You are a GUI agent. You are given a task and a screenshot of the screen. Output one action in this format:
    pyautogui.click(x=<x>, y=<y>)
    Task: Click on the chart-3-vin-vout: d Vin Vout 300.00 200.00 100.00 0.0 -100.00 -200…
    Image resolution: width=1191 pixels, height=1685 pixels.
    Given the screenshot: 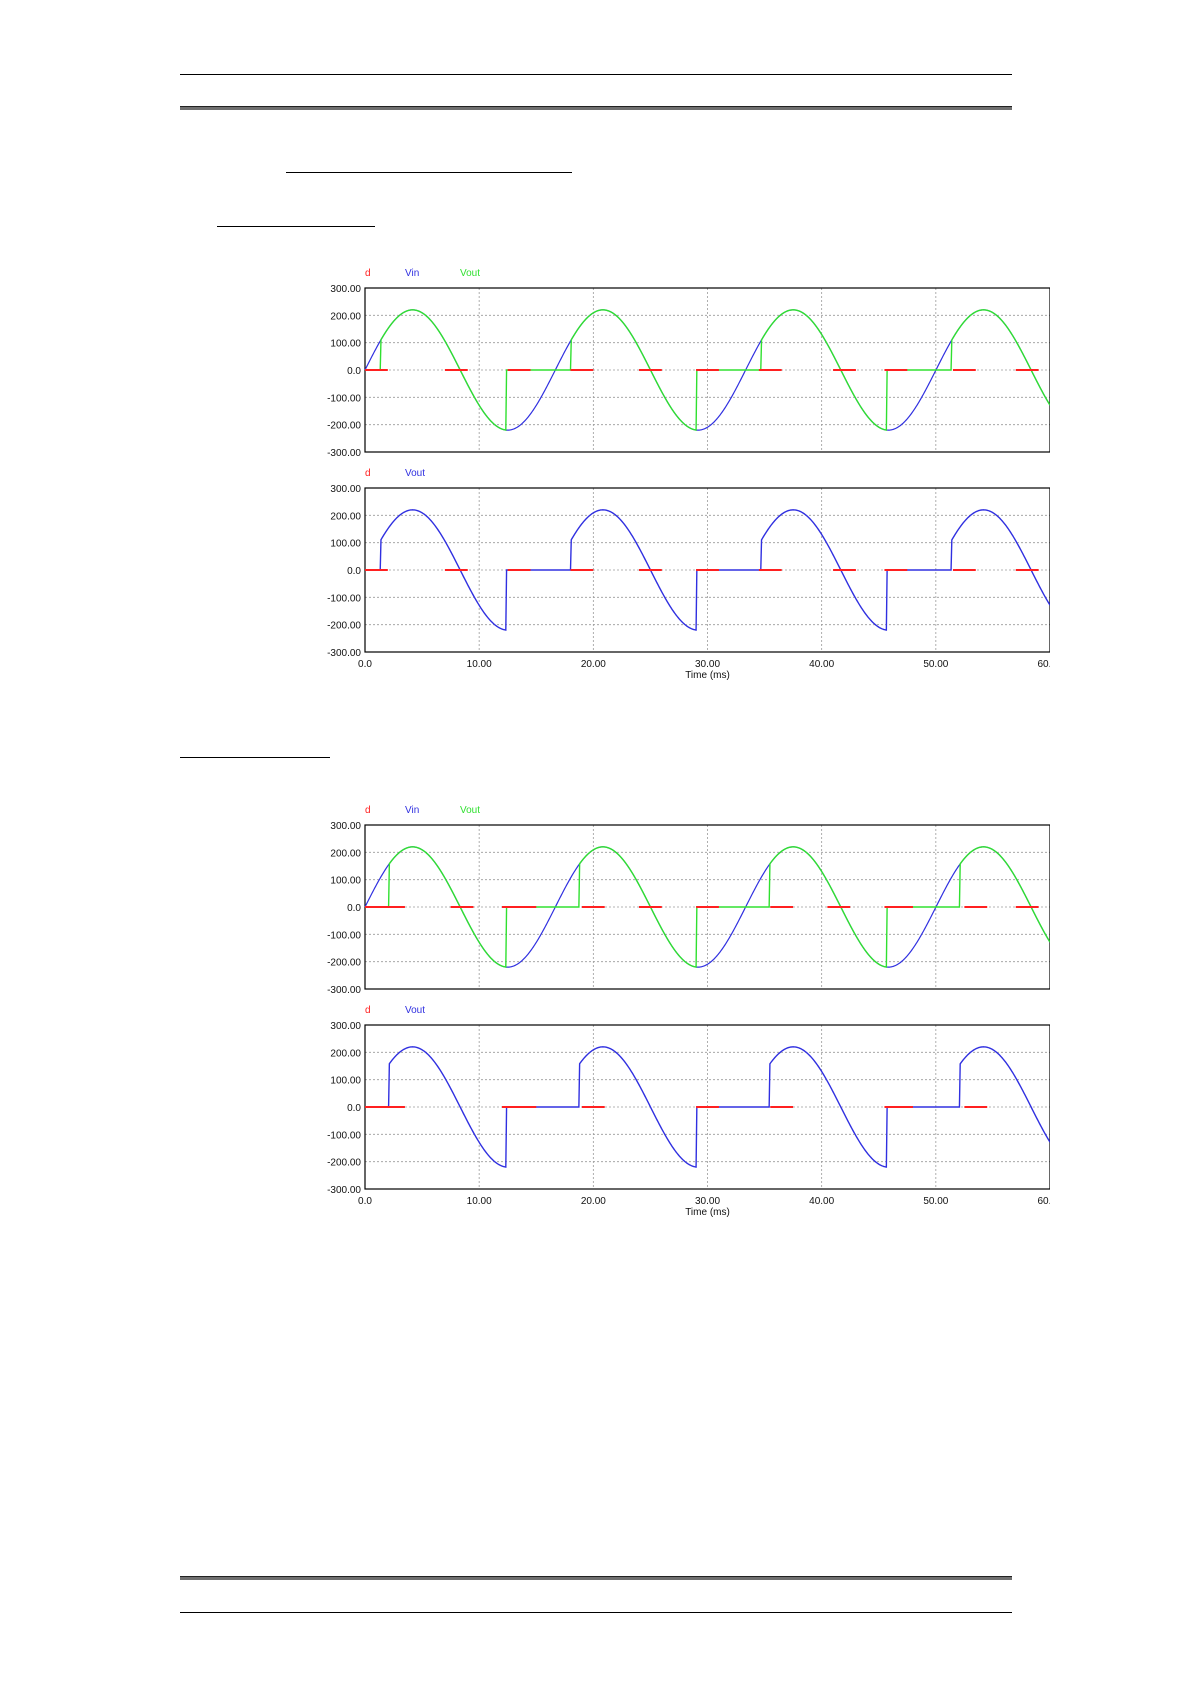 What is the action you would take?
    pyautogui.click(x=688, y=900)
    